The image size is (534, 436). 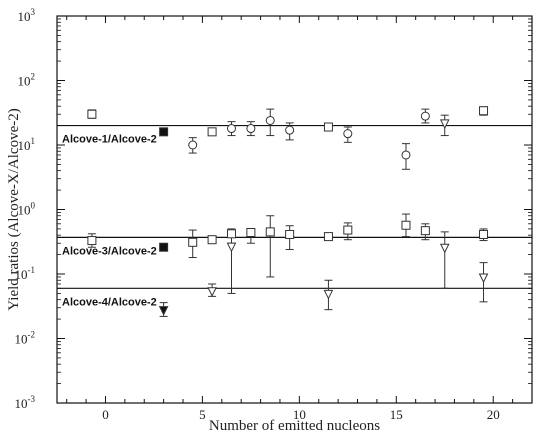 What do you see at coordinates (109, 251) in the screenshot?
I see `series-label-2: Alcove-3/Alcove-2` at bounding box center [109, 251].